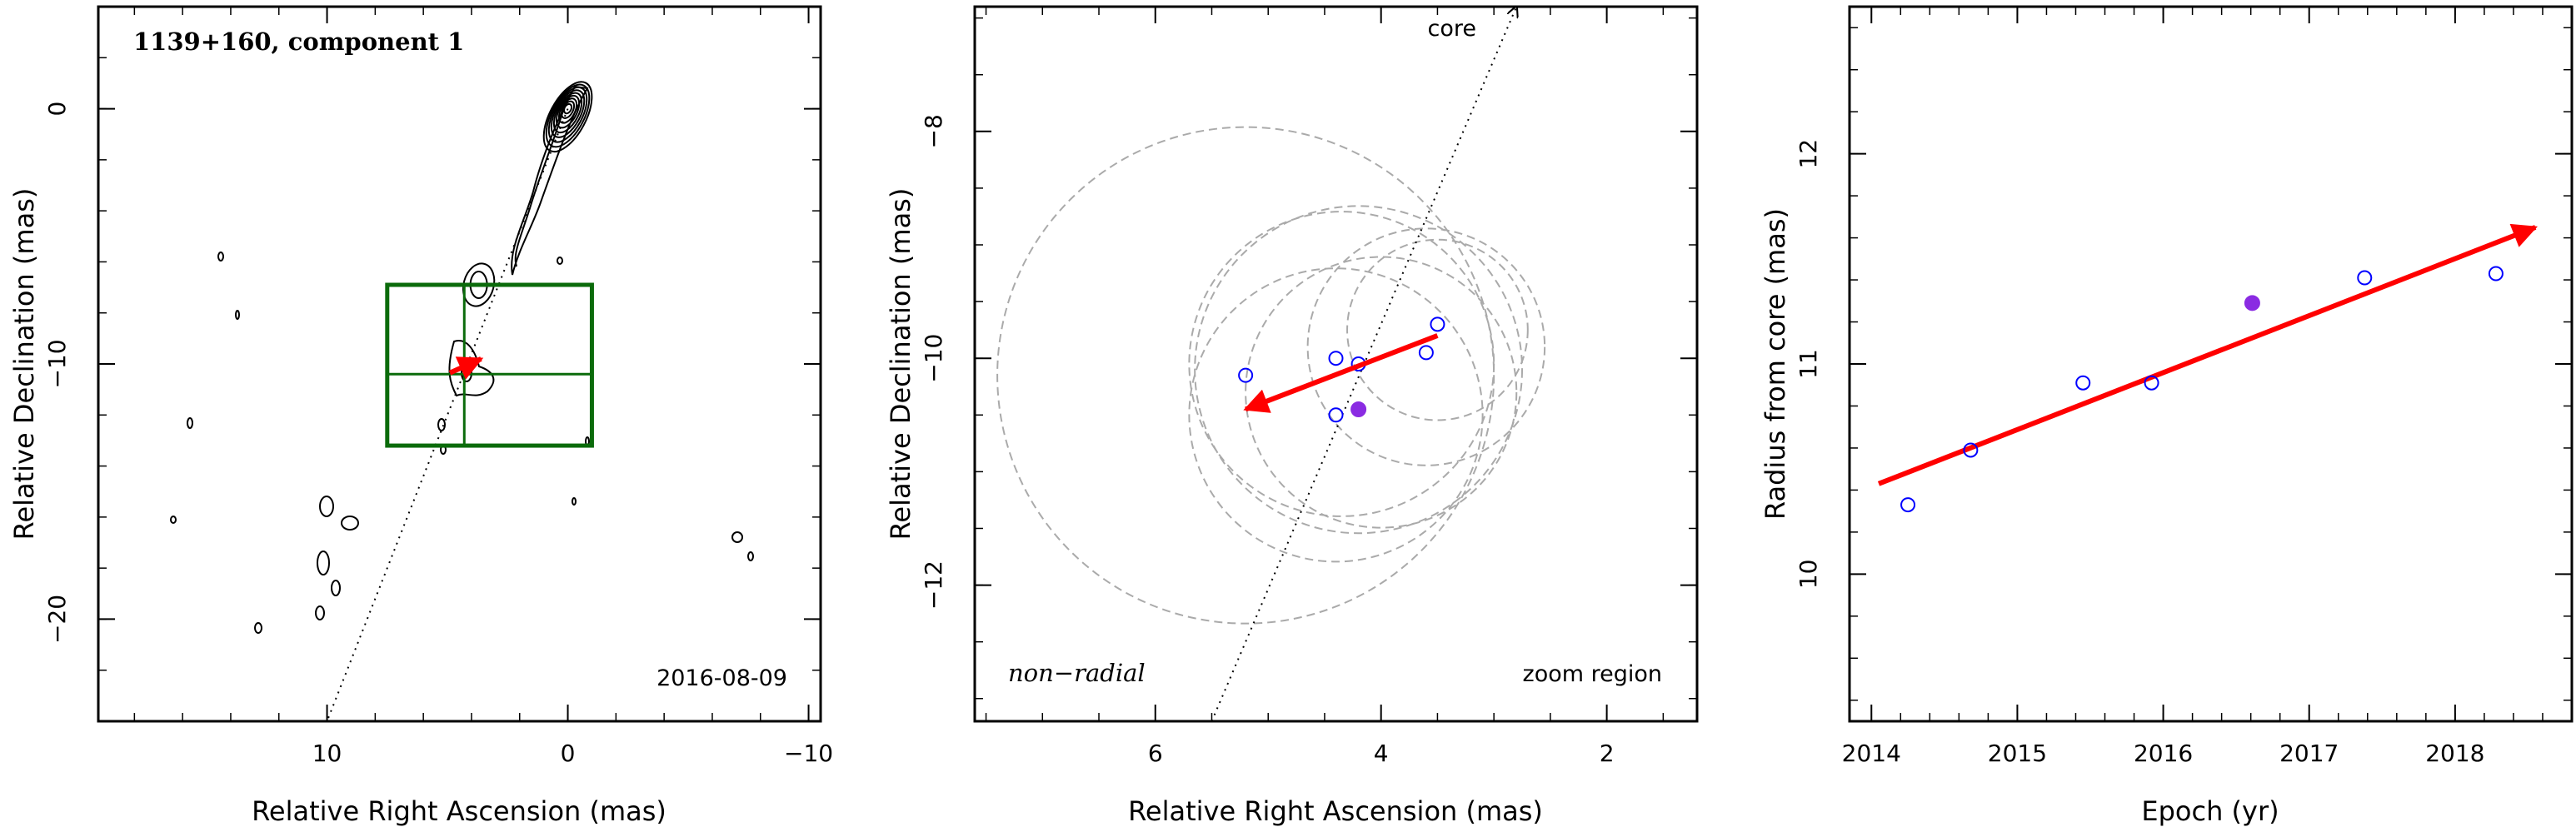 Image resolution: width=2576 pixels, height=837 pixels. Describe the element at coordinates (721, 678) in the screenshot. I see `observation-date: 2016-08-09` at that location.